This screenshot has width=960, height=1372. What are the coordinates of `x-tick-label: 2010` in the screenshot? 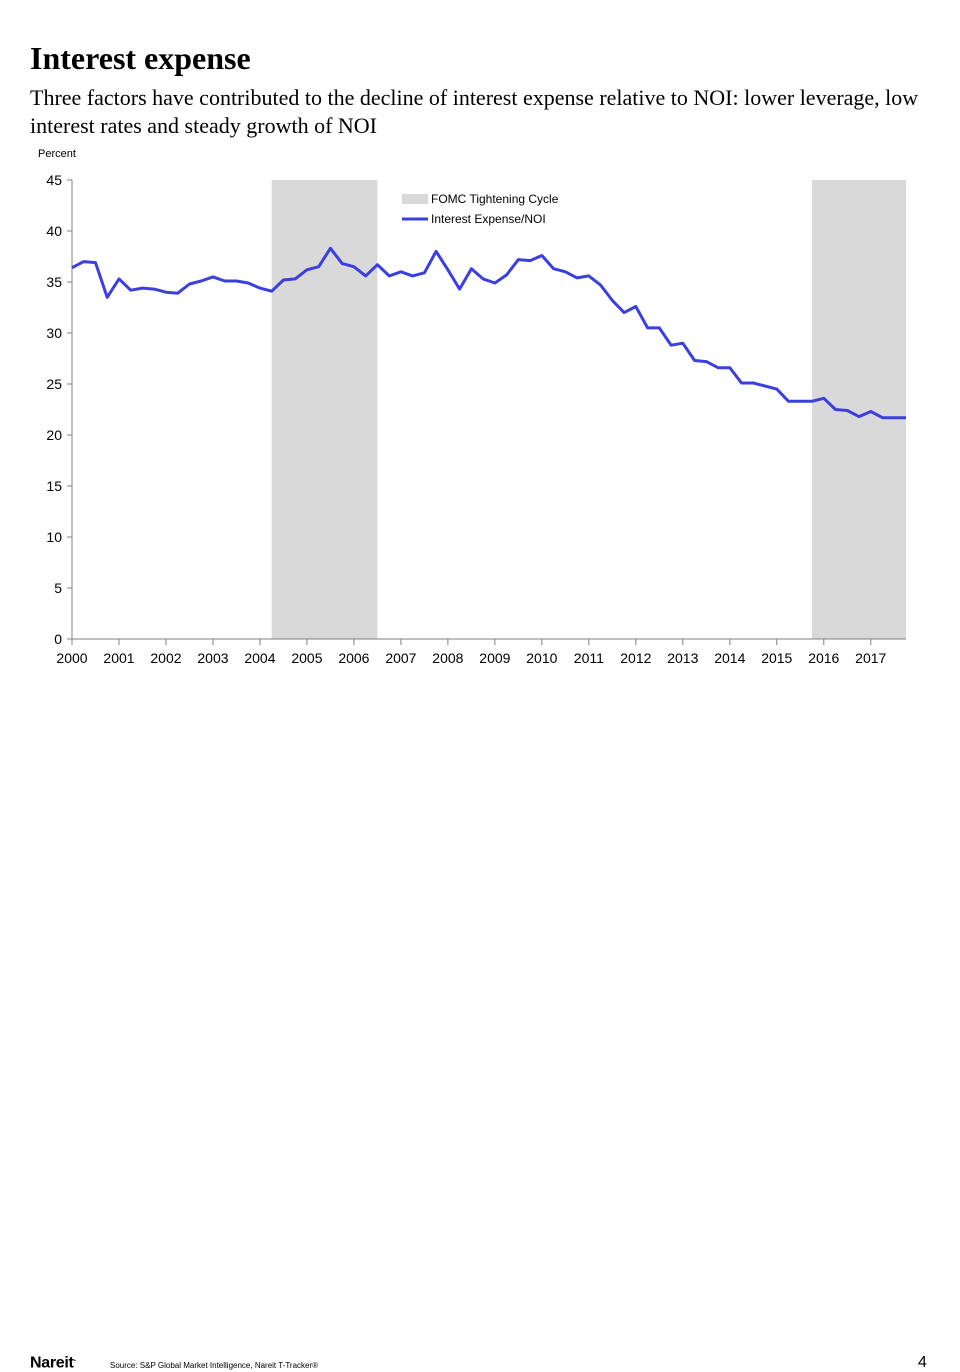 It's located at (541, 658).